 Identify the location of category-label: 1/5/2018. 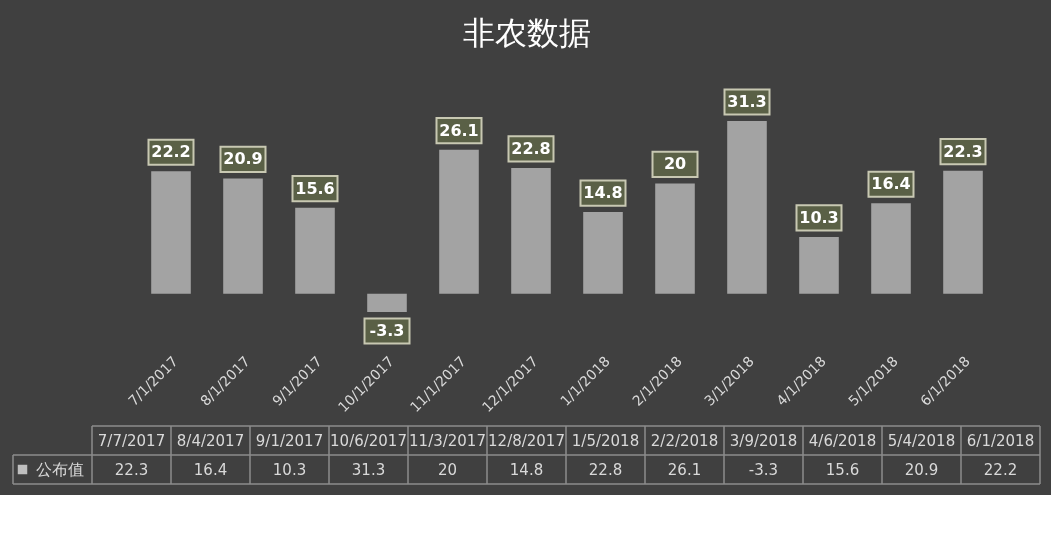
(605, 440).